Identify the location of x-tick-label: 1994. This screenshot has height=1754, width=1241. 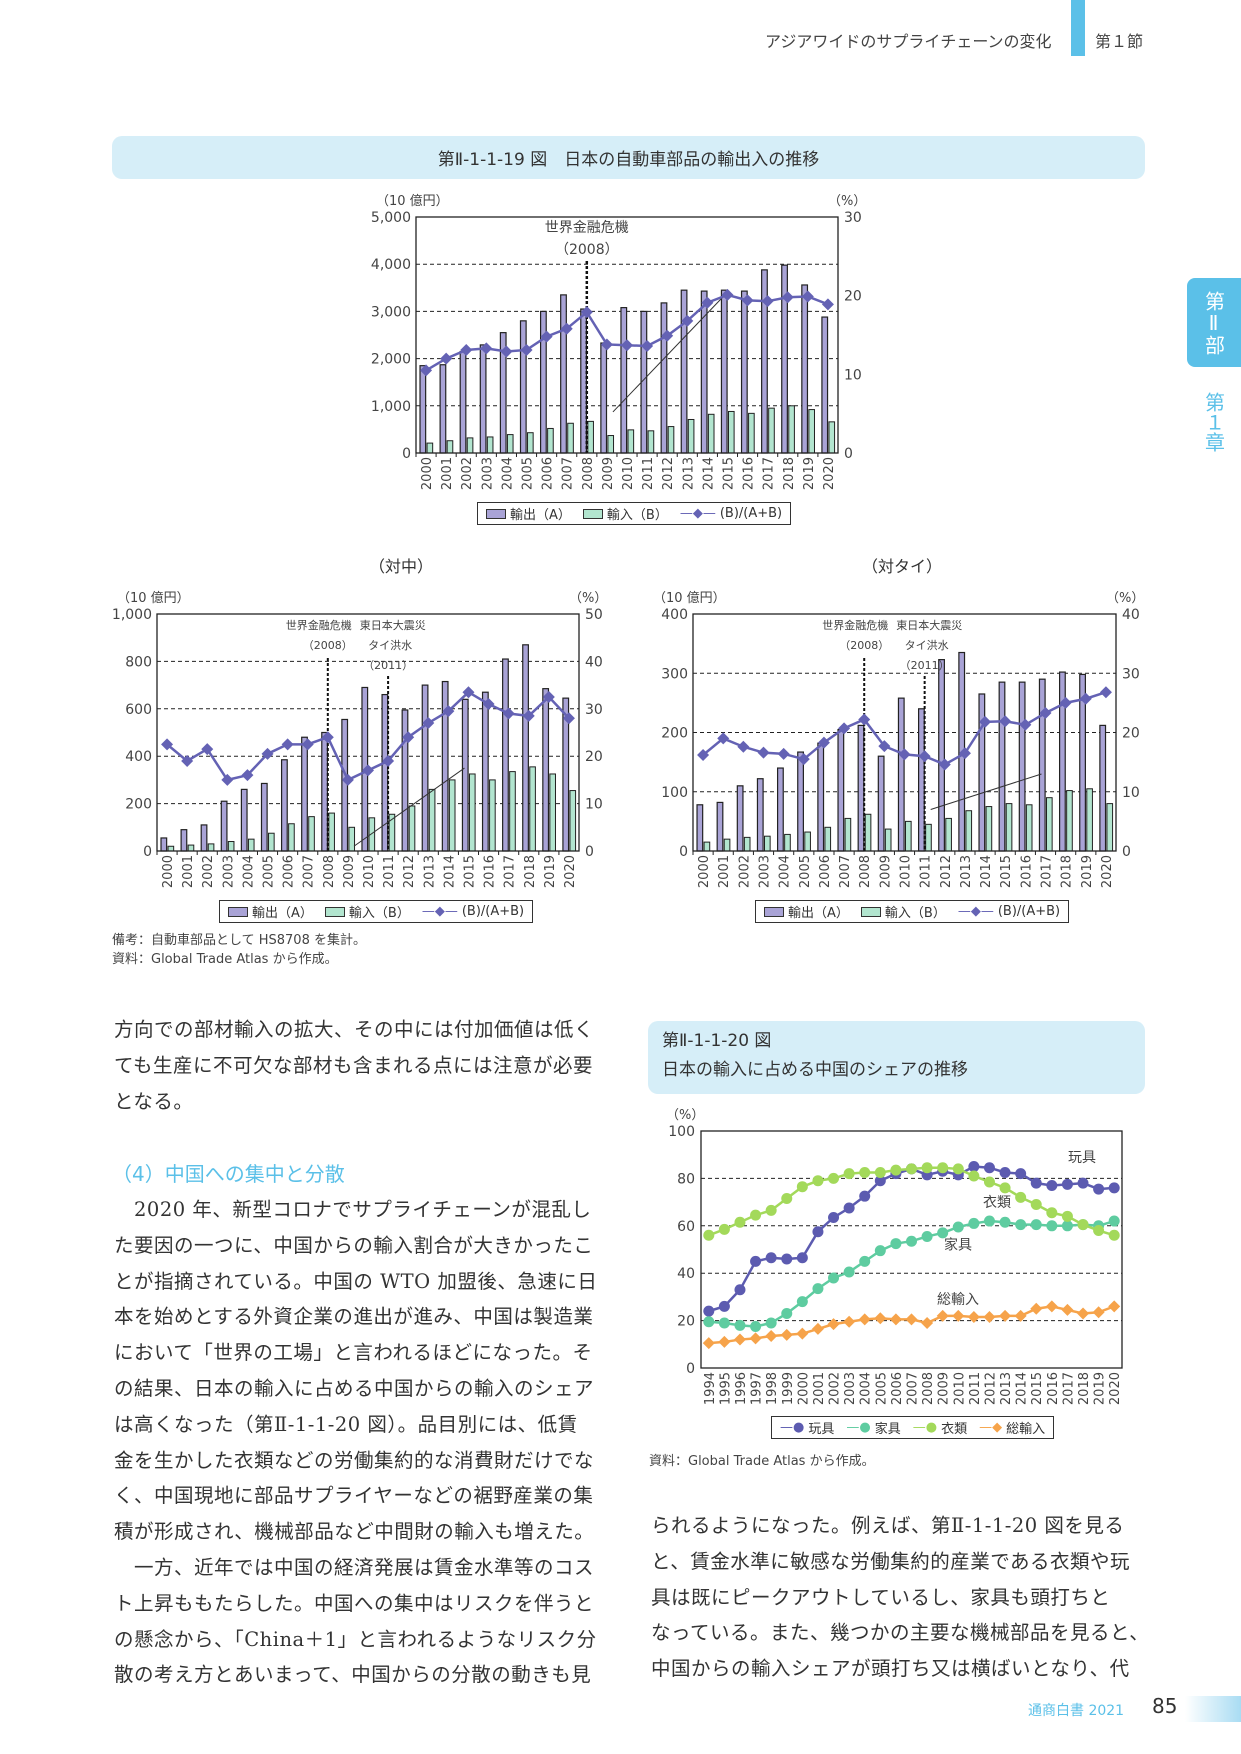
(710, 1388).